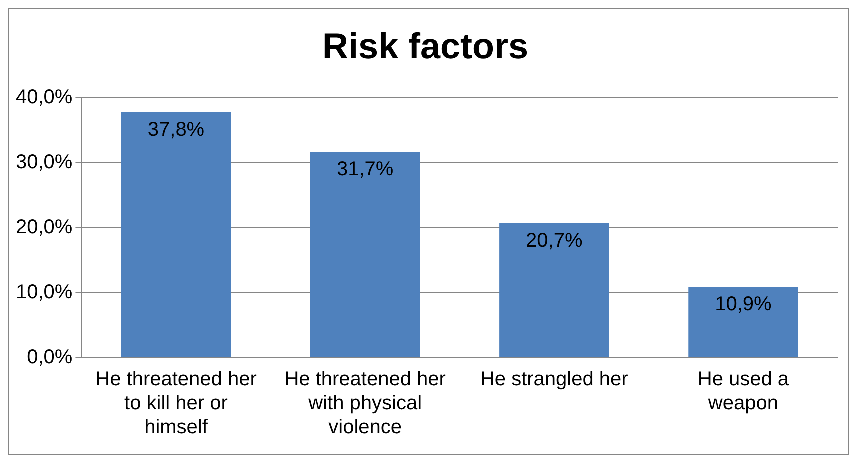 This screenshot has width=857, height=463. What do you see at coordinates (44, 227) in the screenshot?
I see `y-tick-label: 20,0%` at bounding box center [44, 227].